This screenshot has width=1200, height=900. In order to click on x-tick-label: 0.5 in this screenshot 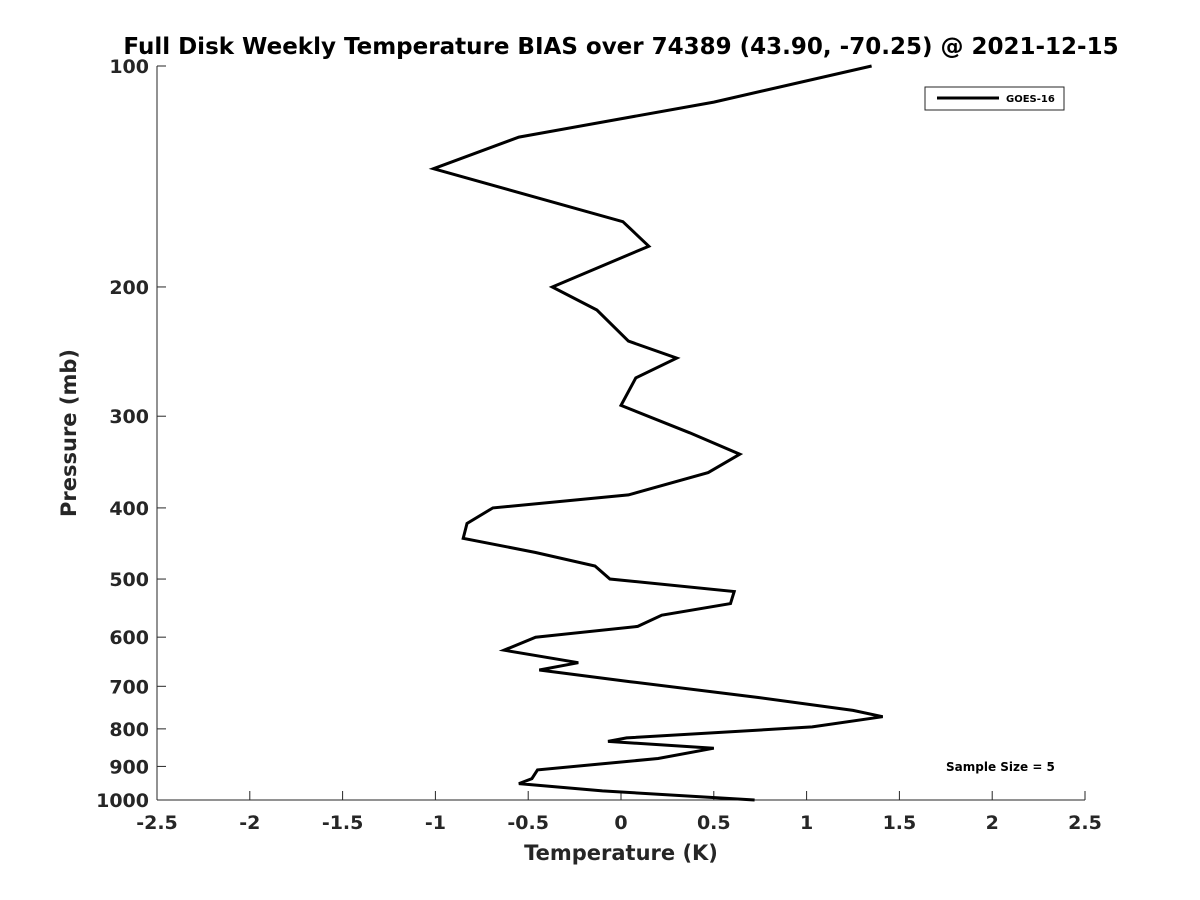, I will do `click(714, 823)`.